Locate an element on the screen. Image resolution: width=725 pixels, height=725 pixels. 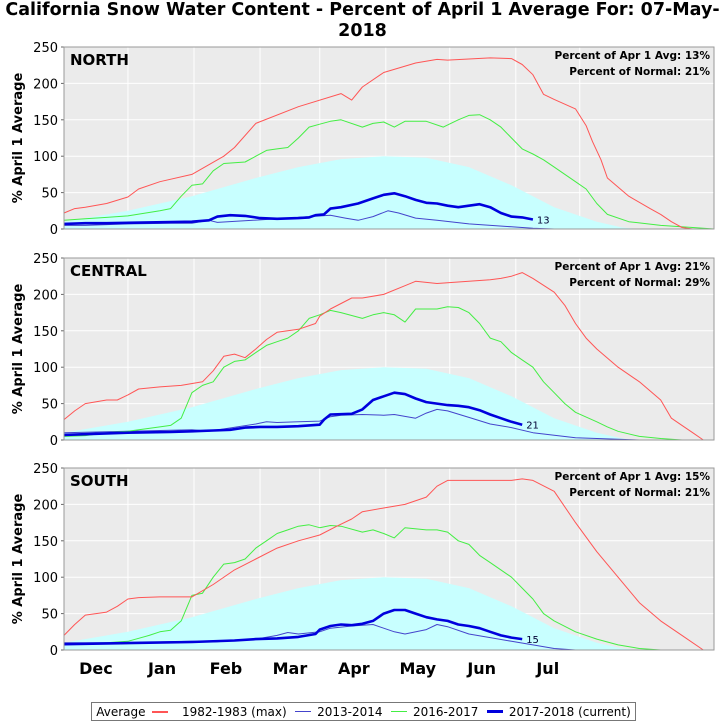
legend-swatch-max is located at coordinates (159, 711).